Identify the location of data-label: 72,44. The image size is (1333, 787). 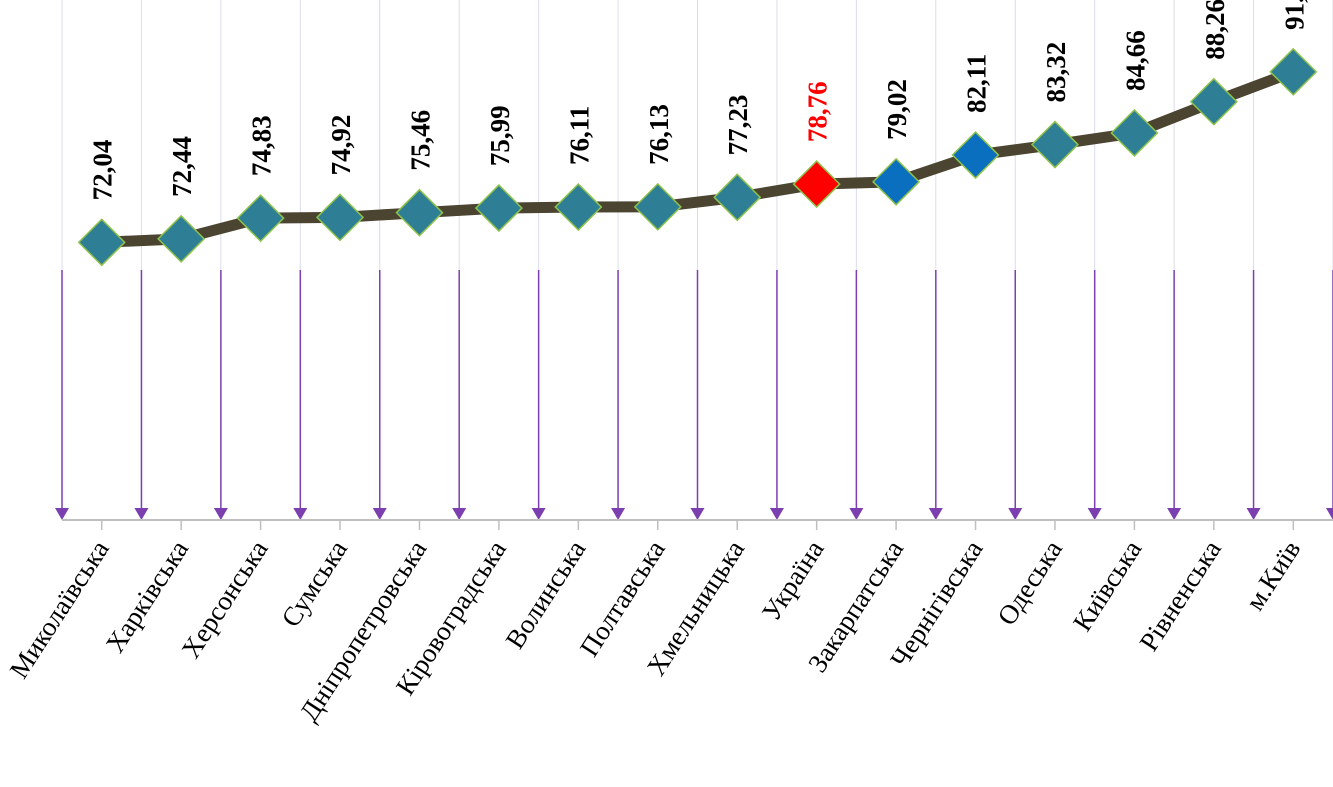
(182, 166).